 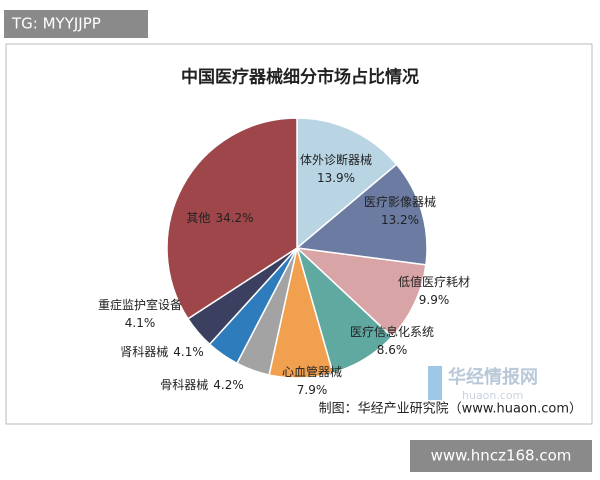 I want to click on watermark-box, so click(x=76, y=24).